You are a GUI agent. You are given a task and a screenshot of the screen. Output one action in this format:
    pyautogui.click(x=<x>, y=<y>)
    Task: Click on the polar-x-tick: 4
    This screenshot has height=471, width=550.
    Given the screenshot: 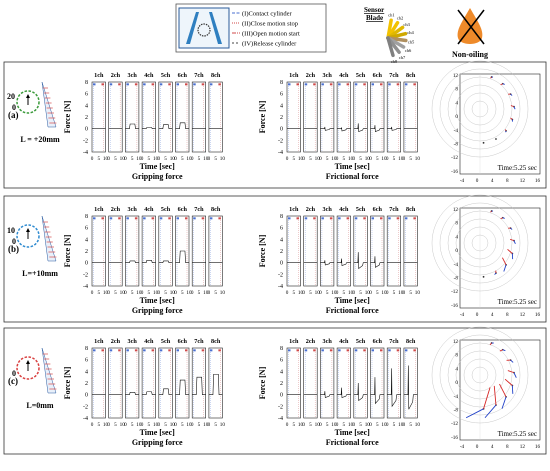 What is the action you would take?
    pyautogui.click(x=492, y=181)
    